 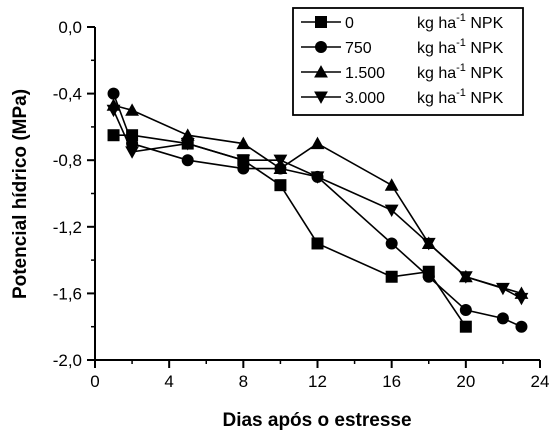 What do you see at coordinates (465, 381) in the screenshot?
I see `x-tick-label: 20` at bounding box center [465, 381].